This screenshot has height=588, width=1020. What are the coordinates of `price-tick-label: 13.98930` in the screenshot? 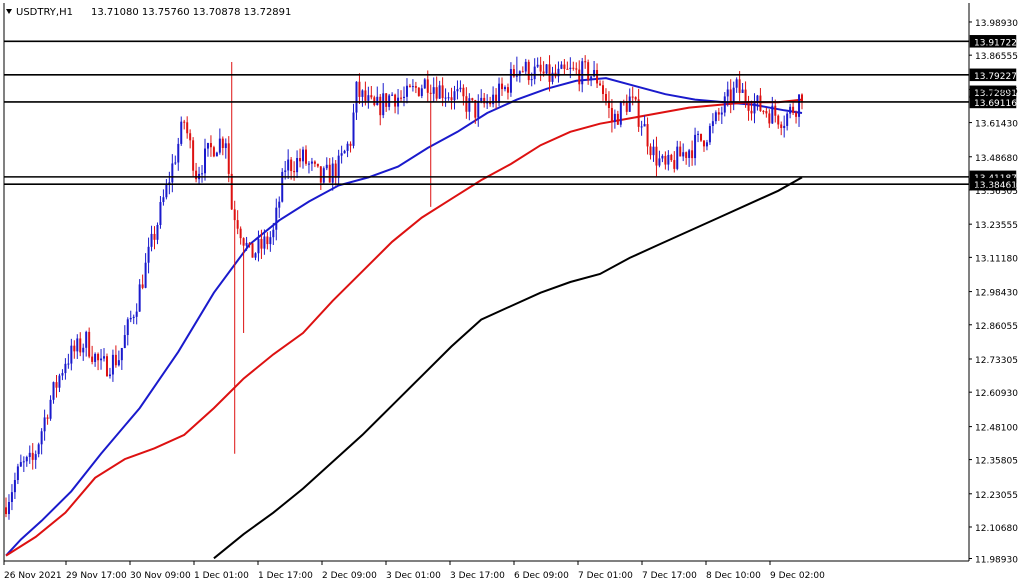 It's located at (996, 24).